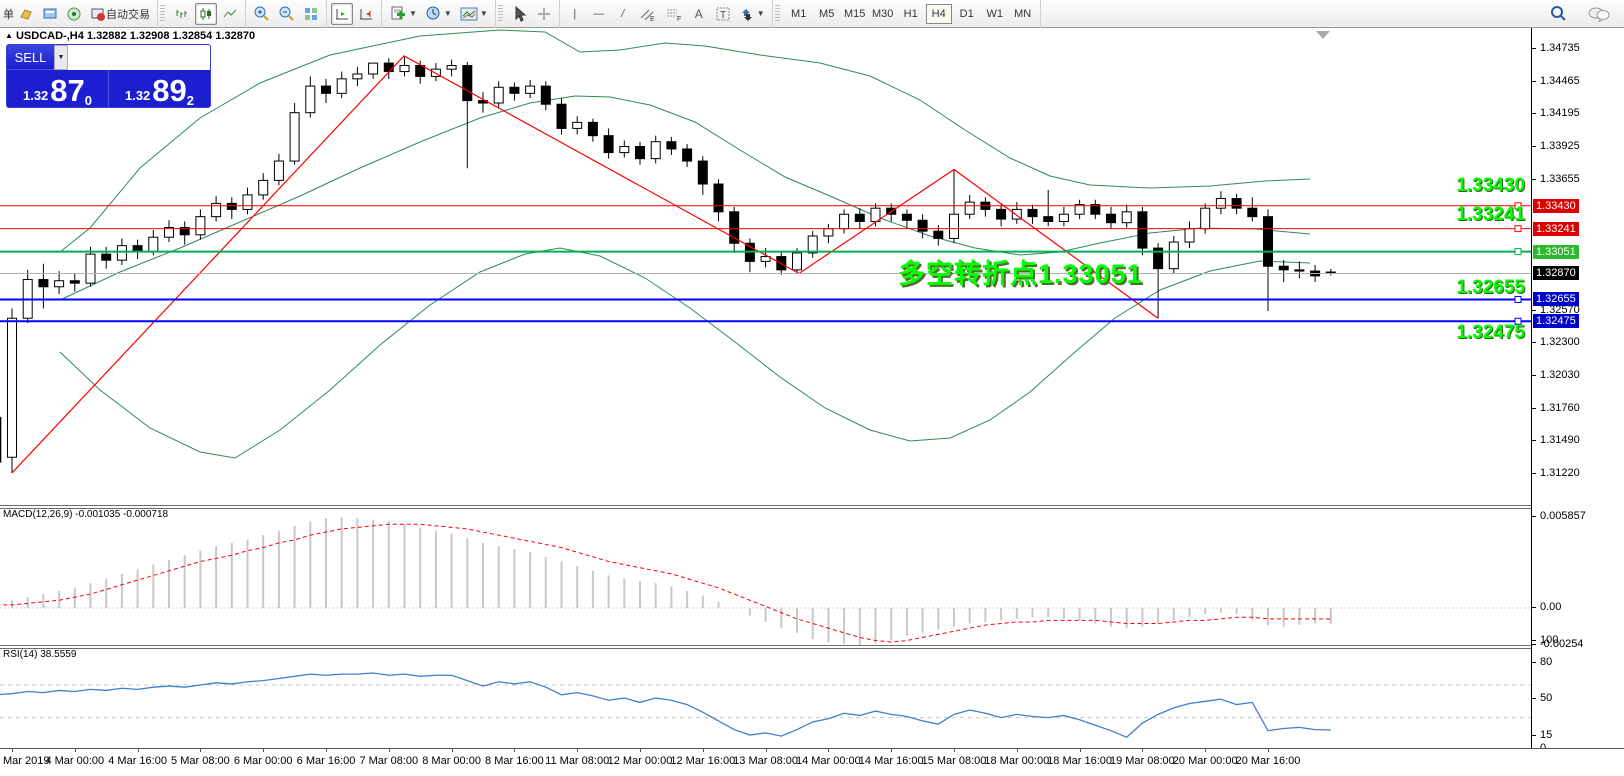 The height and width of the screenshot is (776, 1624). I want to click on indicator-axis-label: 0.005857, so click(1563, 516).